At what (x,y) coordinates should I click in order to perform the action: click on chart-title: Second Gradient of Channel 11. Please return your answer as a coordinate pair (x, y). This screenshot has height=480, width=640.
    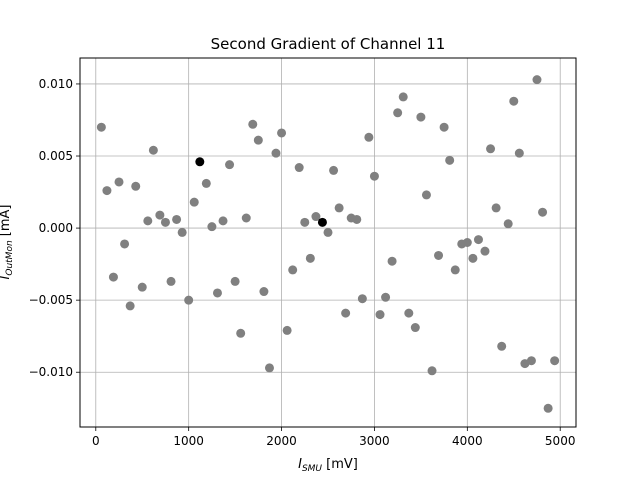
    Looking at the image, I should click on (328, 44).